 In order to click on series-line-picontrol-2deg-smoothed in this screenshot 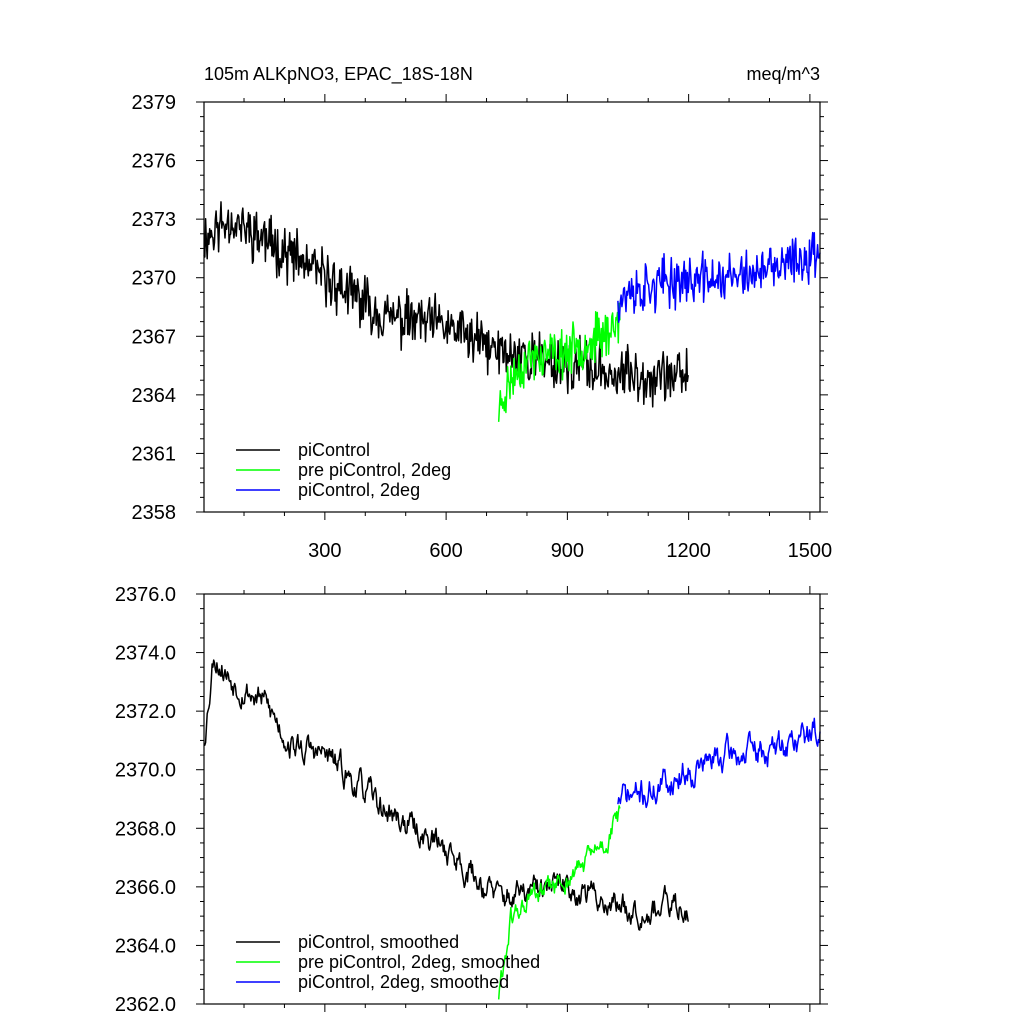, I will do `click(719, 763)`.